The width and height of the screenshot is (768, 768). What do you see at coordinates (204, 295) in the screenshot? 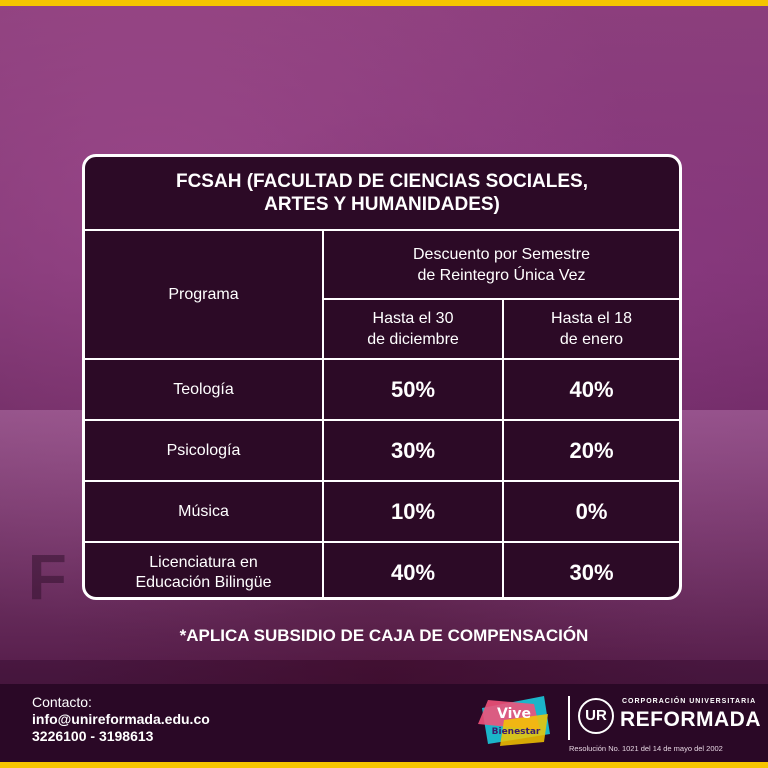
I see `program-header: Programa` at bounding box center [204, 295].